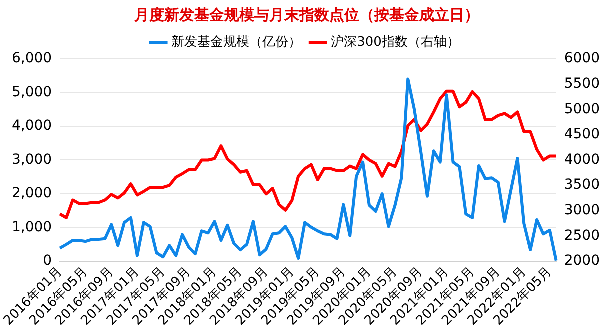 The width and height of the screenshot is (614, 332). What do you see at coordinates (47, 261) in the screenshot?
I see `y-tick-label: 0` at bounding box center [47, 261].